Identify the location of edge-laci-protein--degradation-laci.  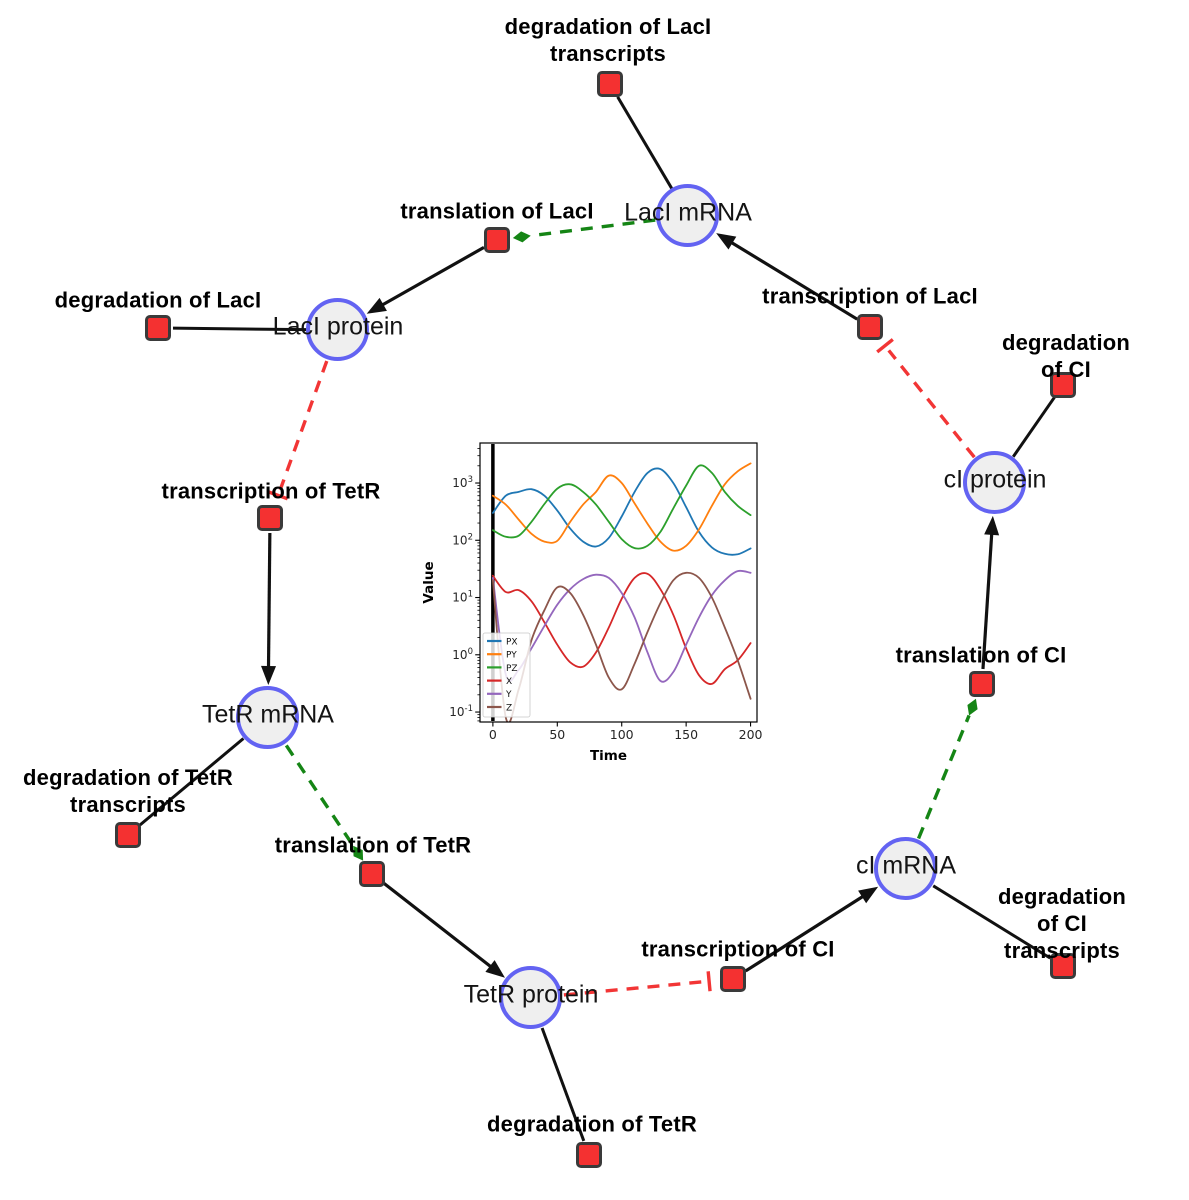
(239, 329).